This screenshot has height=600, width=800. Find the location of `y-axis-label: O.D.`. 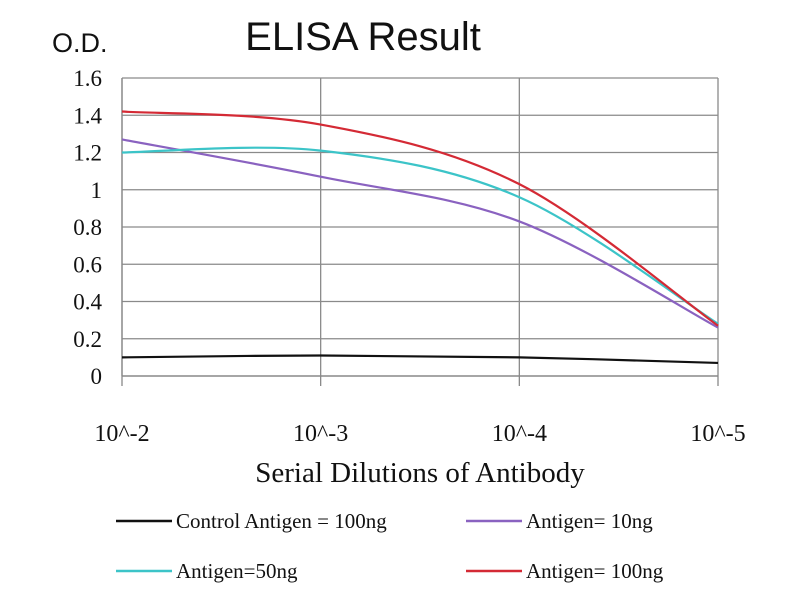

y-axis-label: O.D. is located at coordinates (80, 43).